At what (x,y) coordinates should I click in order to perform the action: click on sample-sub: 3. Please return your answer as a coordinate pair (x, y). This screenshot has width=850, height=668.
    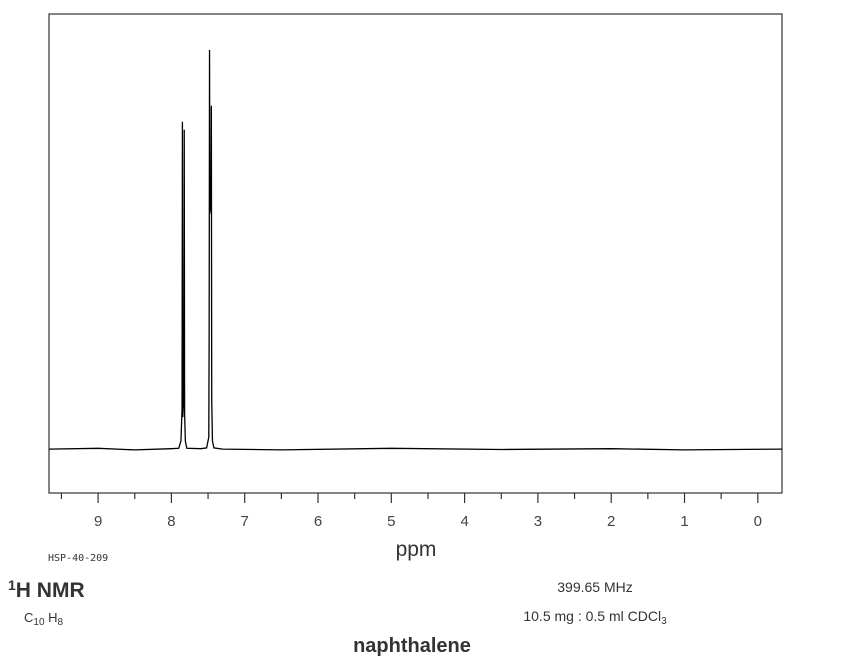
    Looking at the image, I should click on (664, 621).